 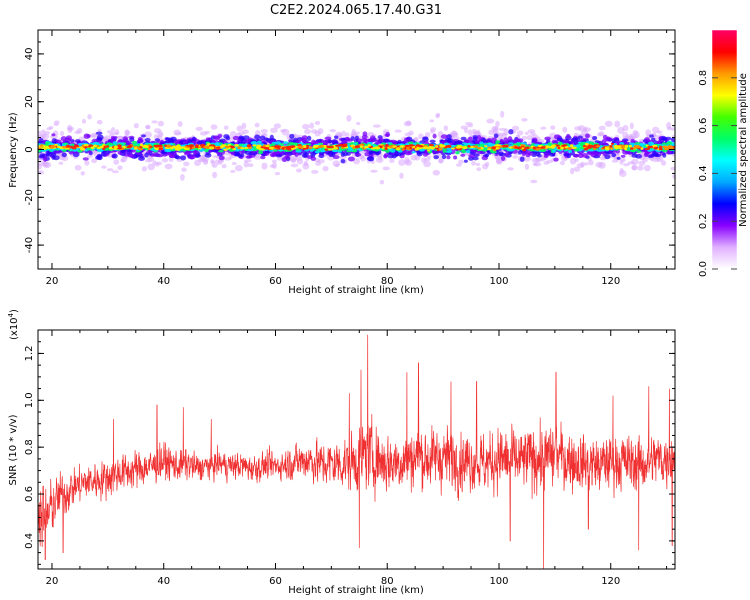 What do you see at coordinates (356, 147) in the screenshot?
I see `spectrogram-marks` at bounding box center [356, 147].